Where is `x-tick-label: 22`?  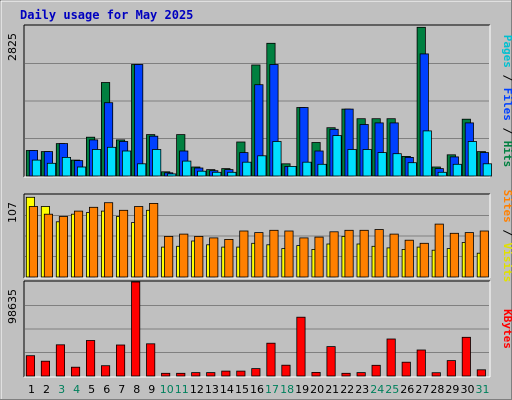 x-tick-label: 22 is located at coordinates (347, 389).